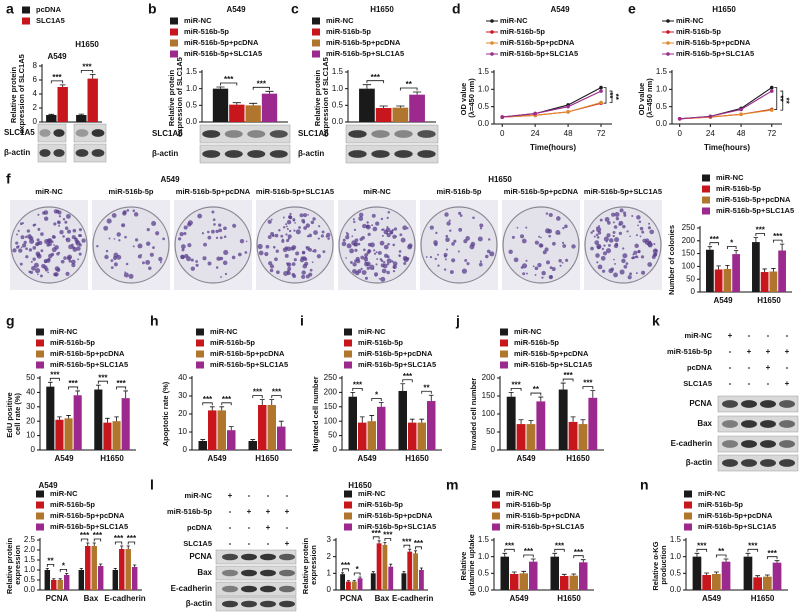  Describe the element at coordinates (704, 423) in the screenshot. I see `band-label: Bax` at that location.